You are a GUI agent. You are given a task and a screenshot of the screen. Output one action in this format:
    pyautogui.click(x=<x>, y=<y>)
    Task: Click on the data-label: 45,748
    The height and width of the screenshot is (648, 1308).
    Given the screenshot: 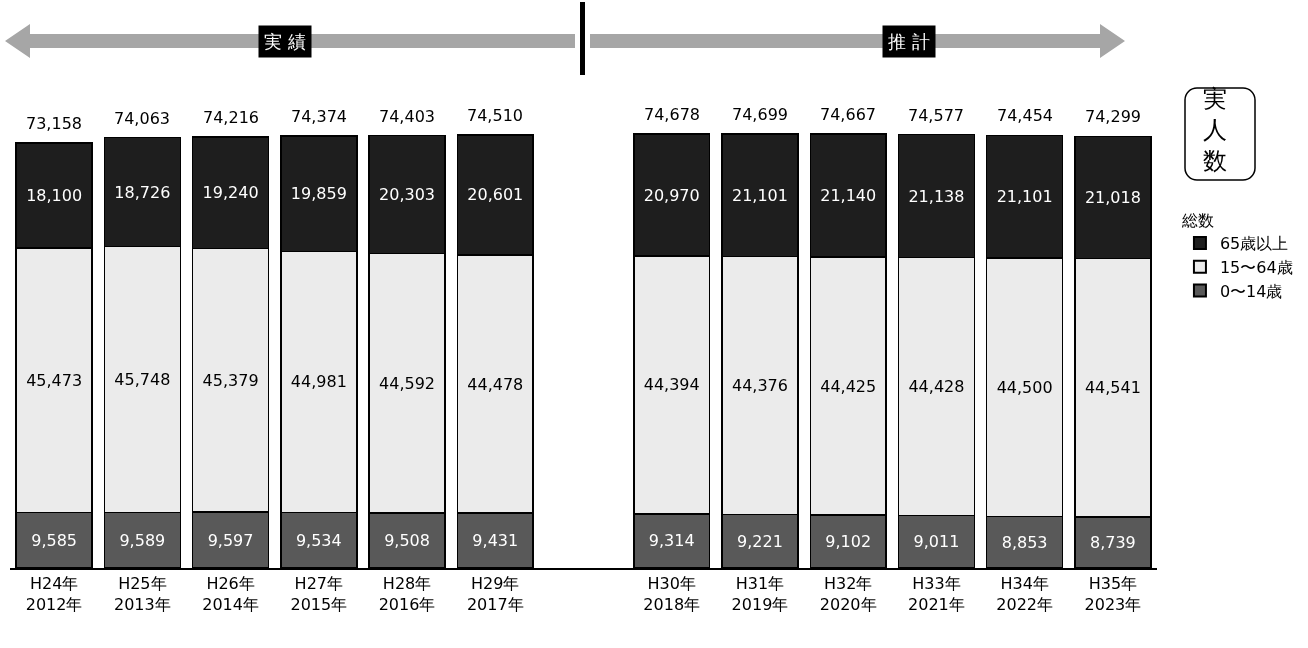 What is the action you would take?
    pyautogui.click(x=142, y=379)
    